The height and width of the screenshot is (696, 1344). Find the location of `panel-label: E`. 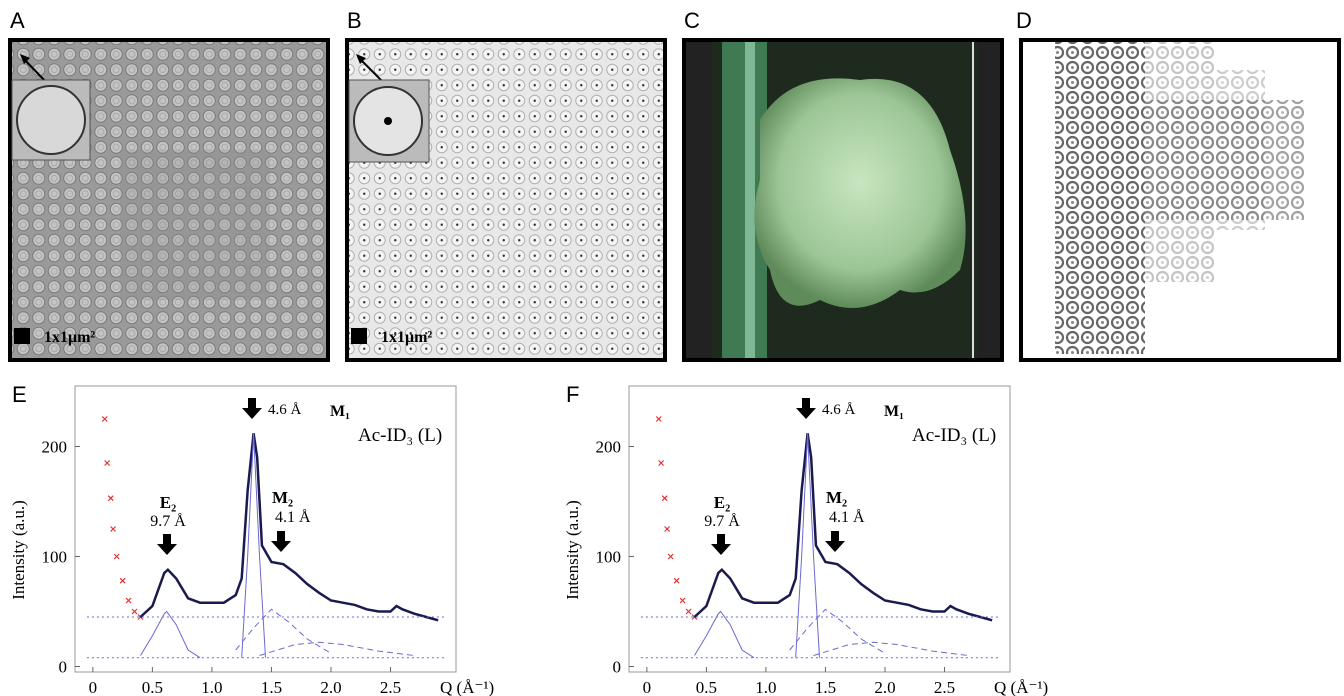

panel-label: E is located at coordinates (19, 394).